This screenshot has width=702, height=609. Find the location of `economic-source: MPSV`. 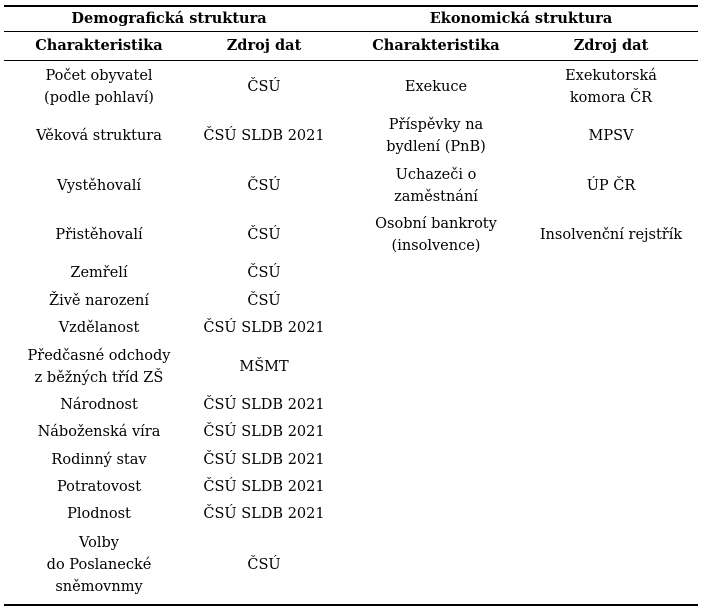

economic-source: MPSV is located at coordinates (611, 136).